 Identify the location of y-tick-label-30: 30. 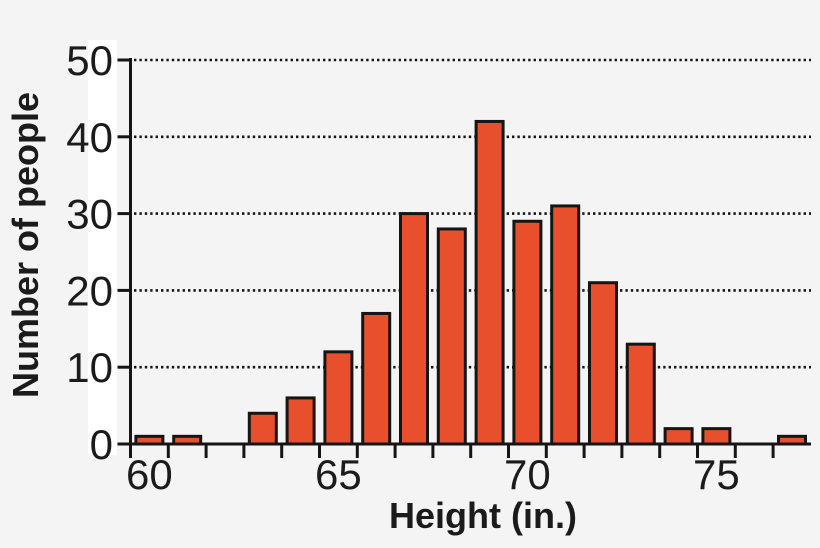
(89, 214).